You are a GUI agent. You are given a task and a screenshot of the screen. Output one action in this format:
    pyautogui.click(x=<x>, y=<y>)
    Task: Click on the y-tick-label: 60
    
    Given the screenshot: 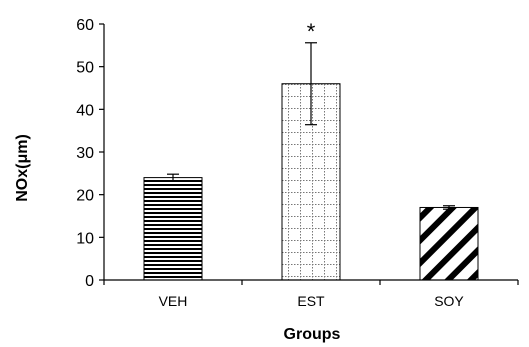 What is the action you would take?
    pyautogui.click(x=85, y=25)
    